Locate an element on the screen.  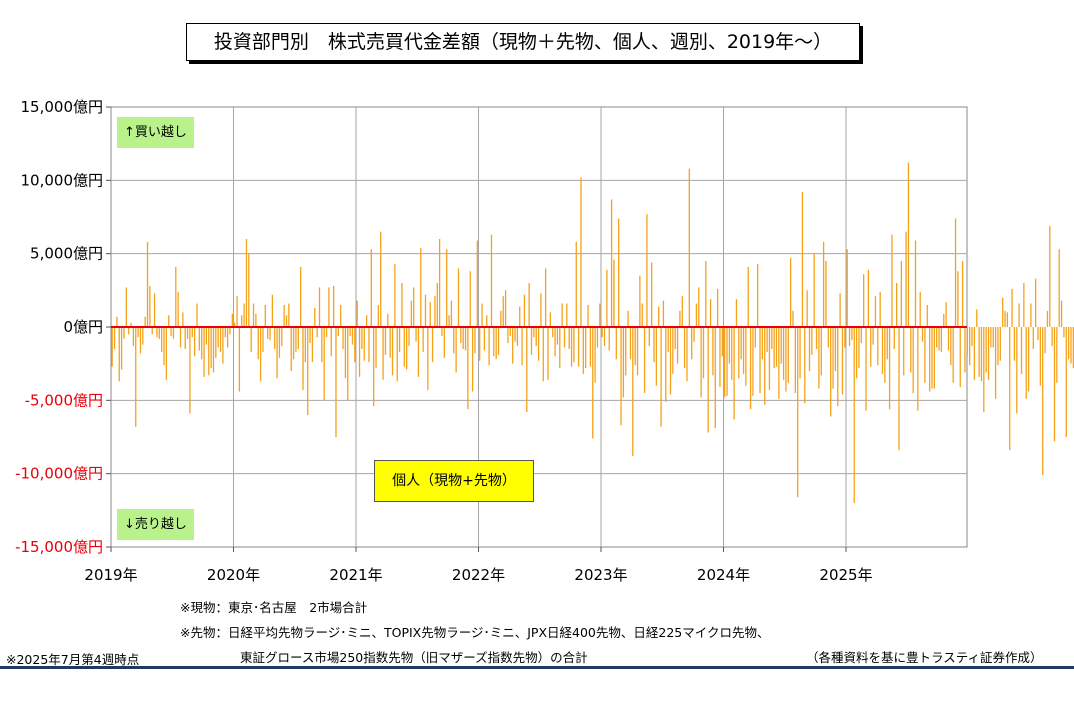
x-tick-label: 2025年 is located at coordinates (845, 575).